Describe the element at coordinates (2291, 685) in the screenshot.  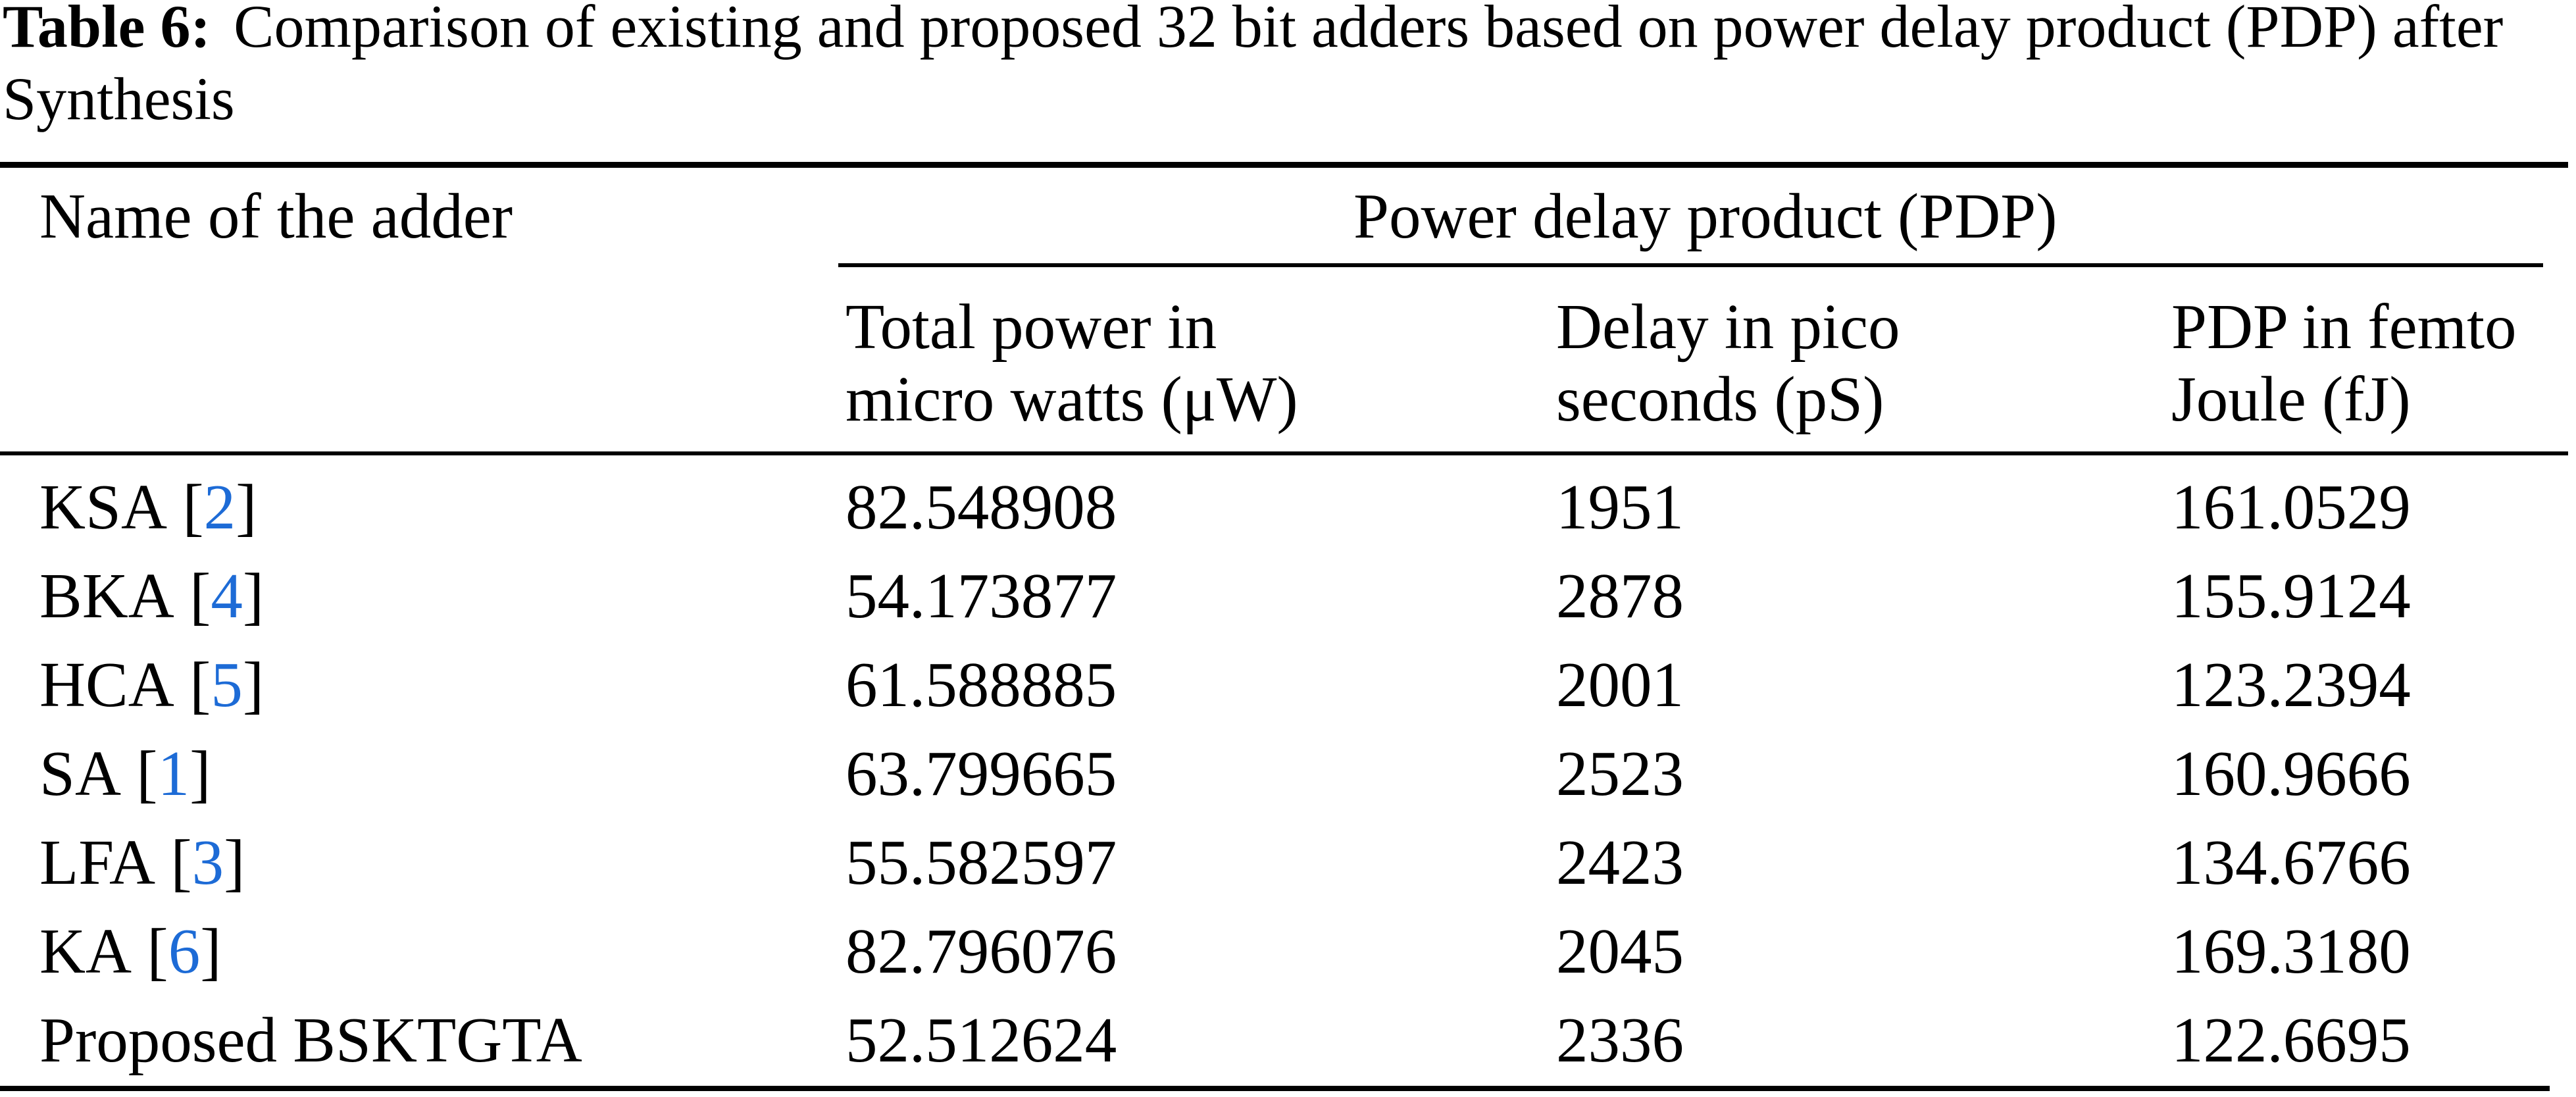
I see `cell-pdp: 123.2394` at that location.